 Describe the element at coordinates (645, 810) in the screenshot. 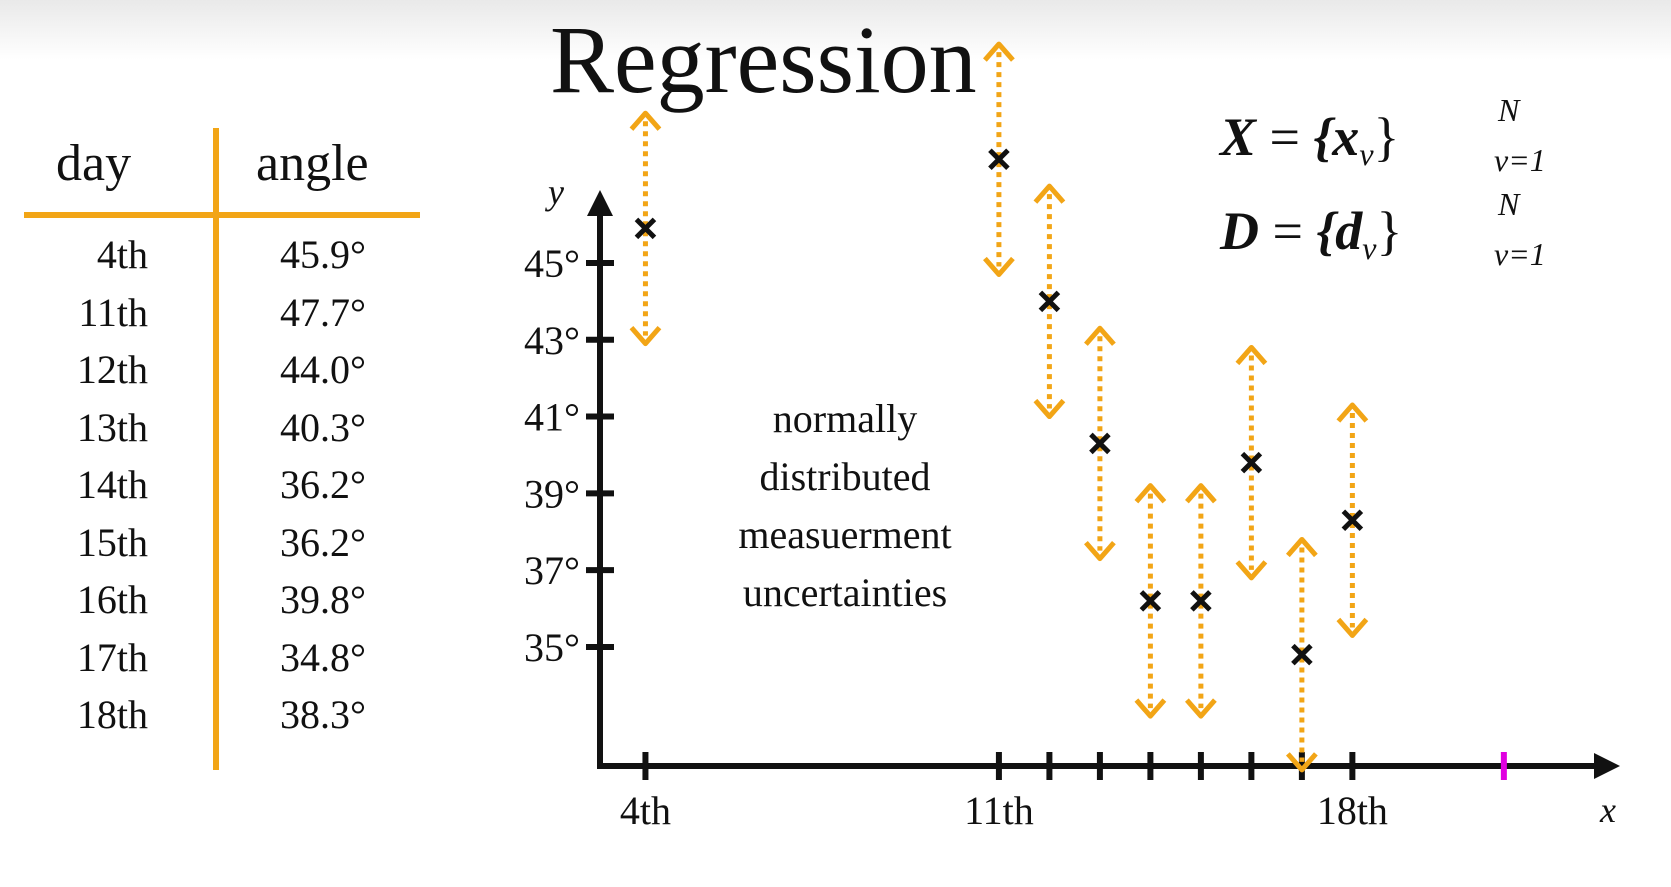

I see `x-tick-label: 4th` at that location.